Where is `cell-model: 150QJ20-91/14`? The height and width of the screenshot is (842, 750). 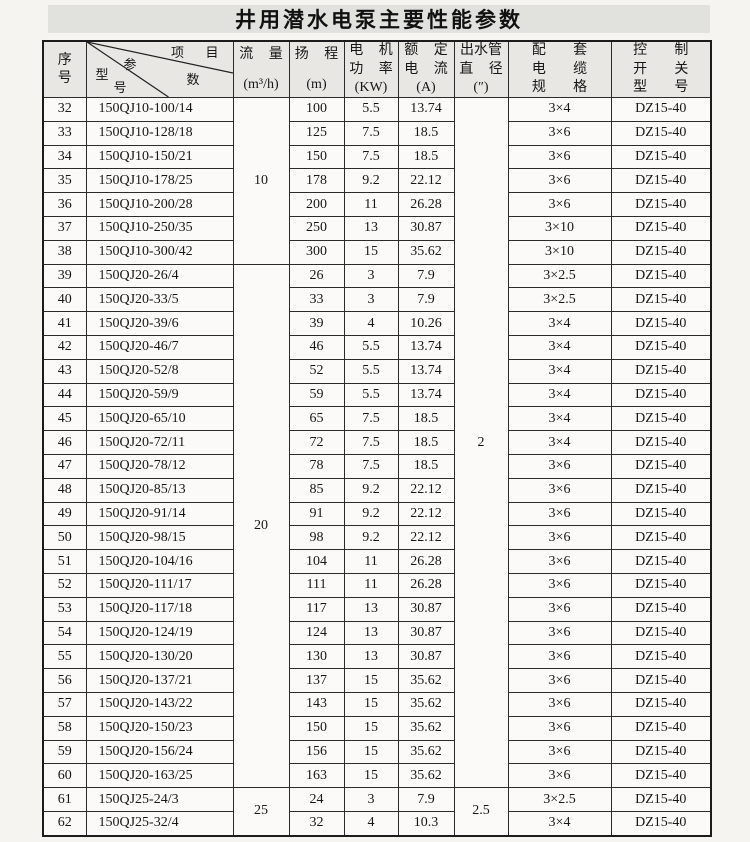 cell-model: 150QJ20-91/14 is located at coordinates (159, 514).